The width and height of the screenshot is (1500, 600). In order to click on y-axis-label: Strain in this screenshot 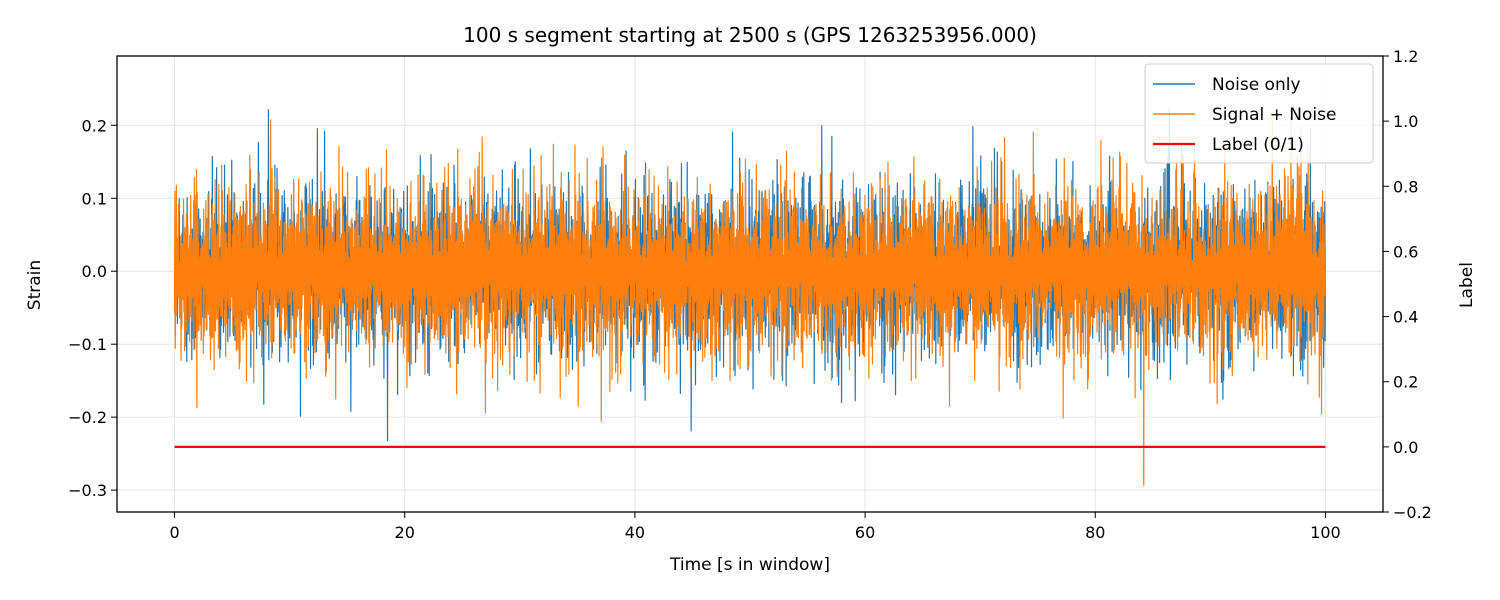, I will do `click(35, 285)`.